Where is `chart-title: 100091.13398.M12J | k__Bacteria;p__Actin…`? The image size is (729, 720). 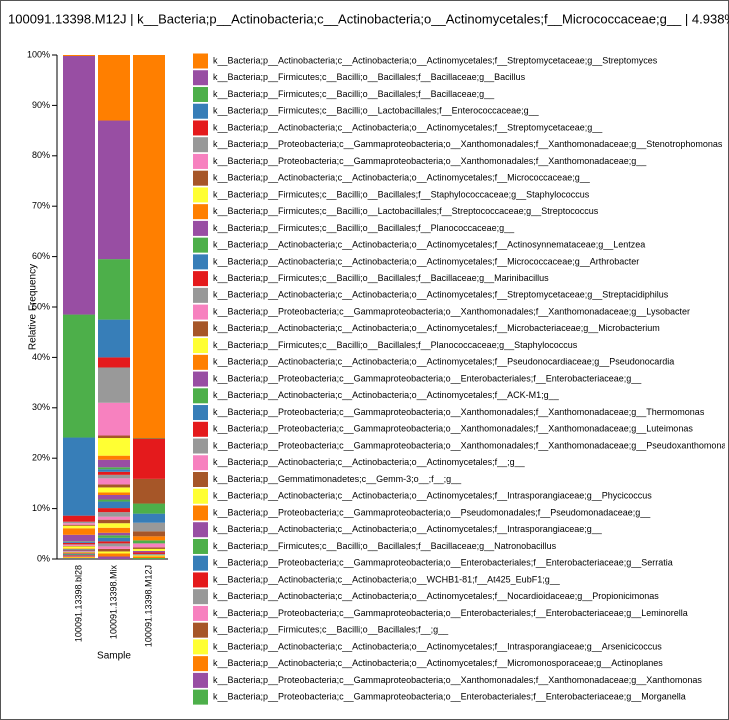 chart-title: 100091.13398.M12J | k__Bacteria;p__Actin… is located at coordinates (368, 18).